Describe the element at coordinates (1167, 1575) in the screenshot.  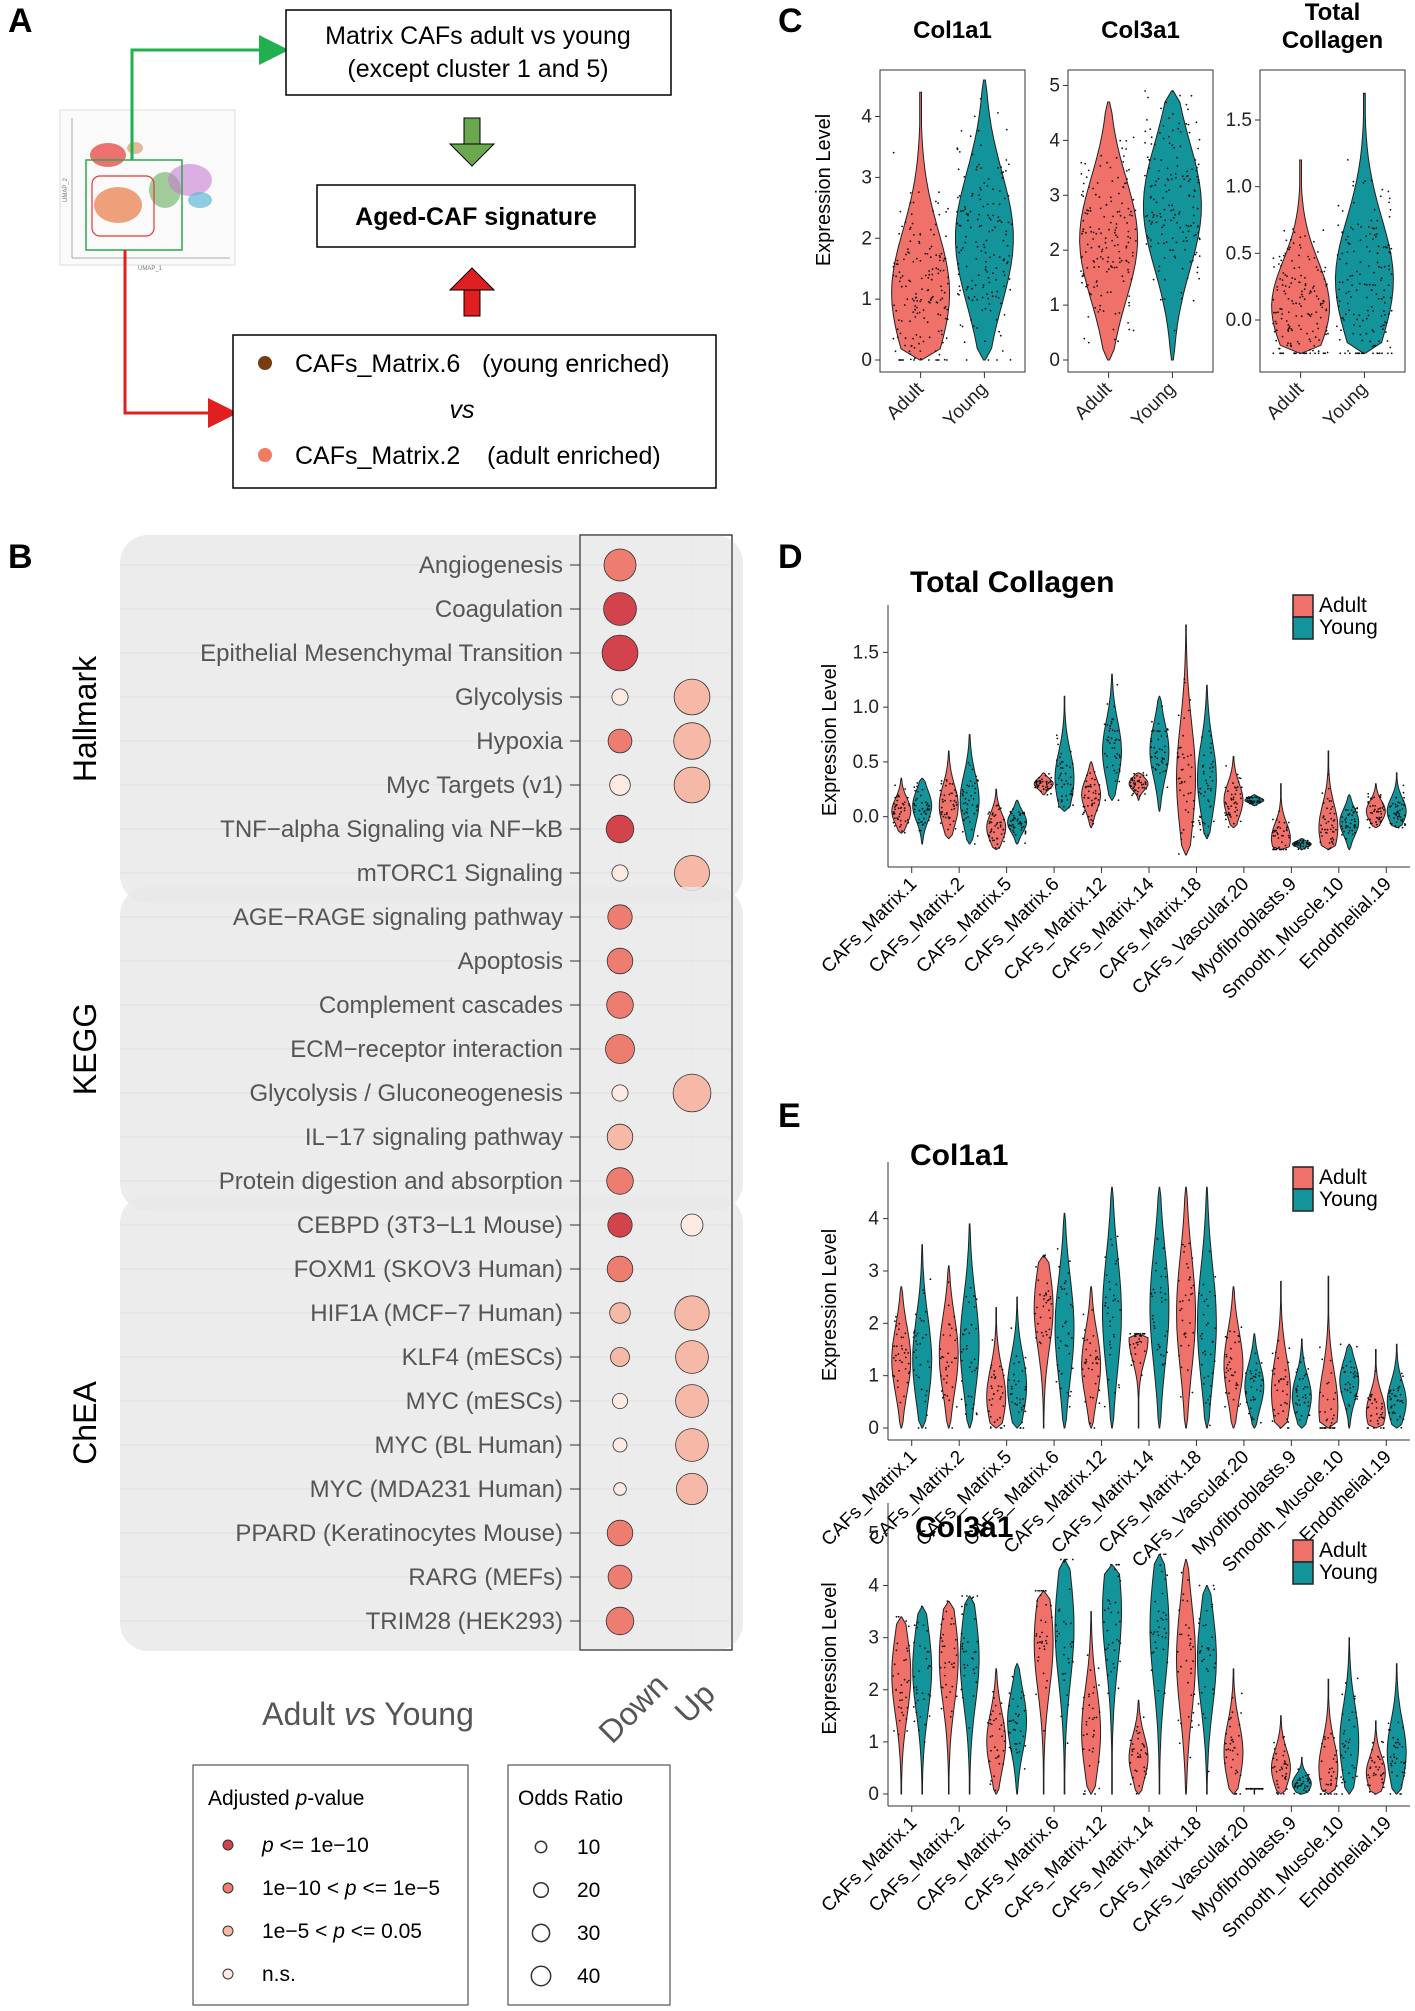
I see `violin-cafs_matrix.14-young-point` at that location.